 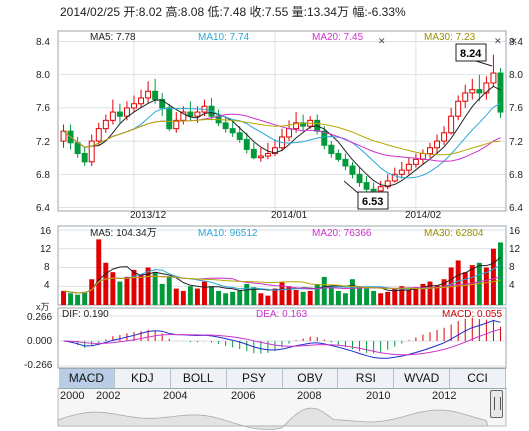 I want to click on ma20-label: MA20: 7.45, so click(x=338, y=37).